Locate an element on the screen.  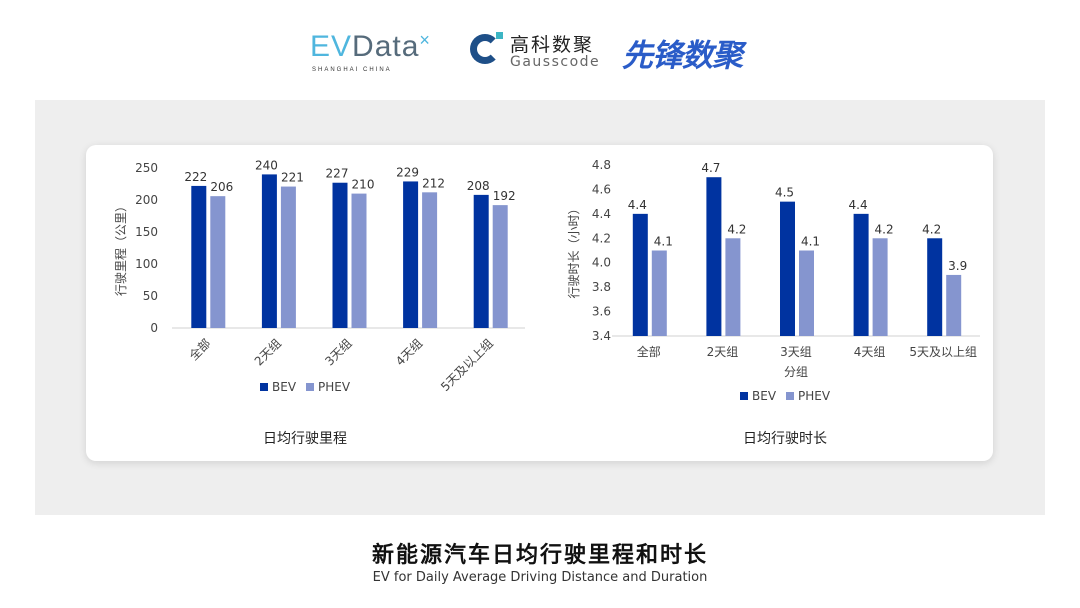
y-tick-label: 200 is located at coordinates (146, 200).